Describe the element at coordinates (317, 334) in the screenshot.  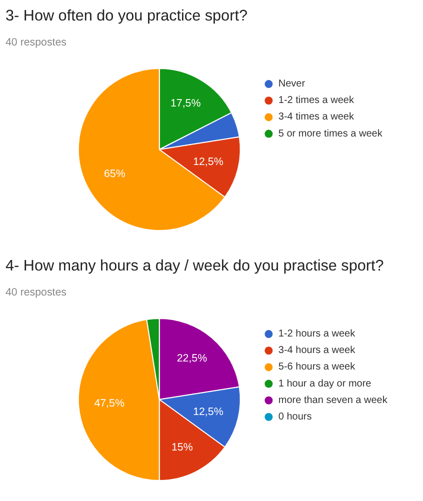
I see `legend-label: 1-2 hours a week` at that location.